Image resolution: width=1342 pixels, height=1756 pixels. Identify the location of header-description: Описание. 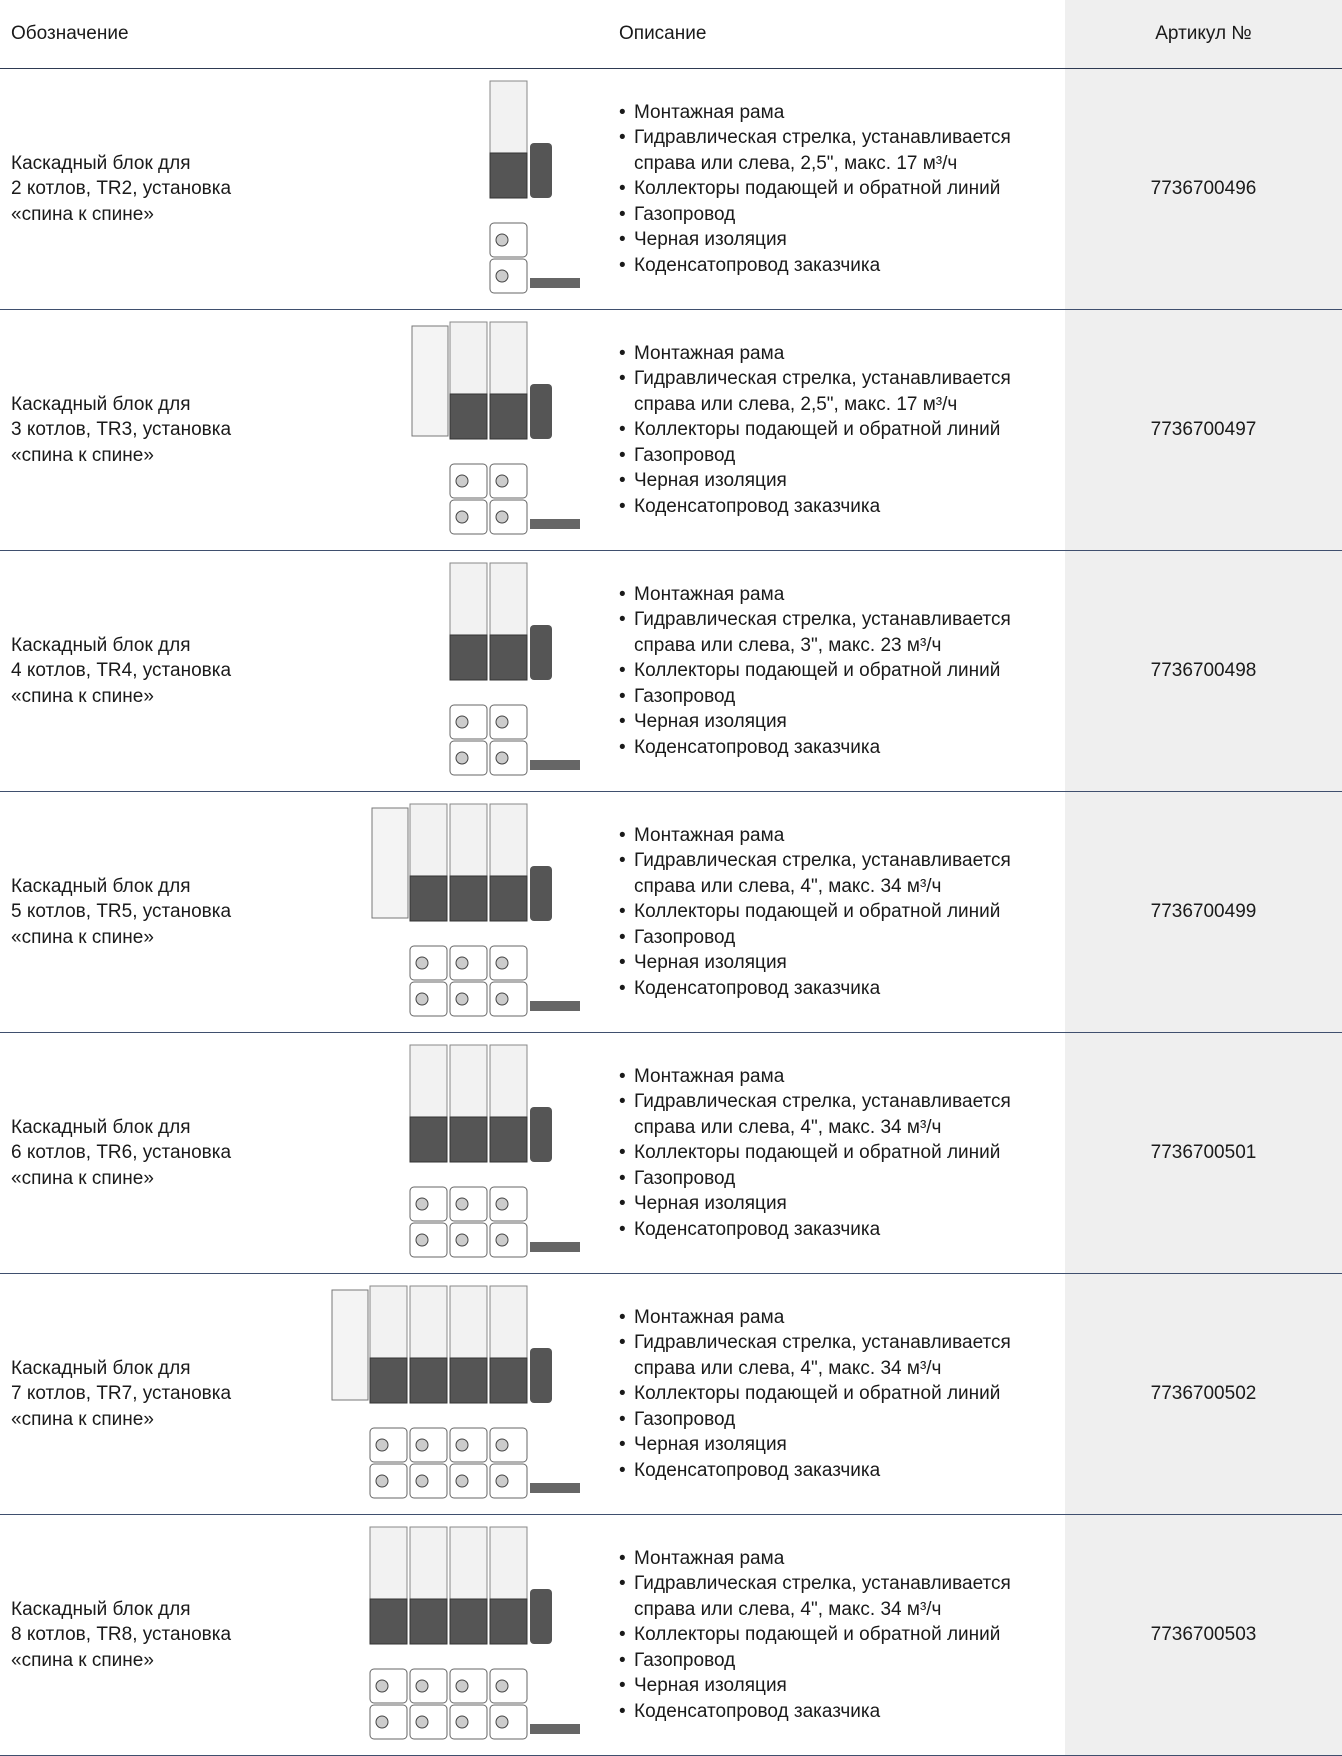
(663, 33).